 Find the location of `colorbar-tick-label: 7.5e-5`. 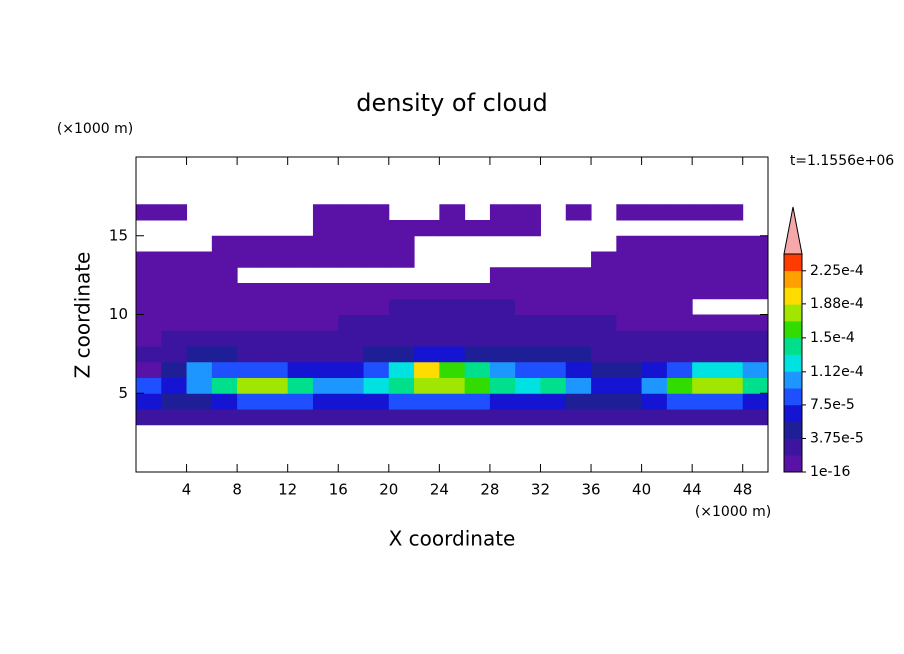

colorbar-tick-label: 7.5e-5 is located at coordinates (832, 405).